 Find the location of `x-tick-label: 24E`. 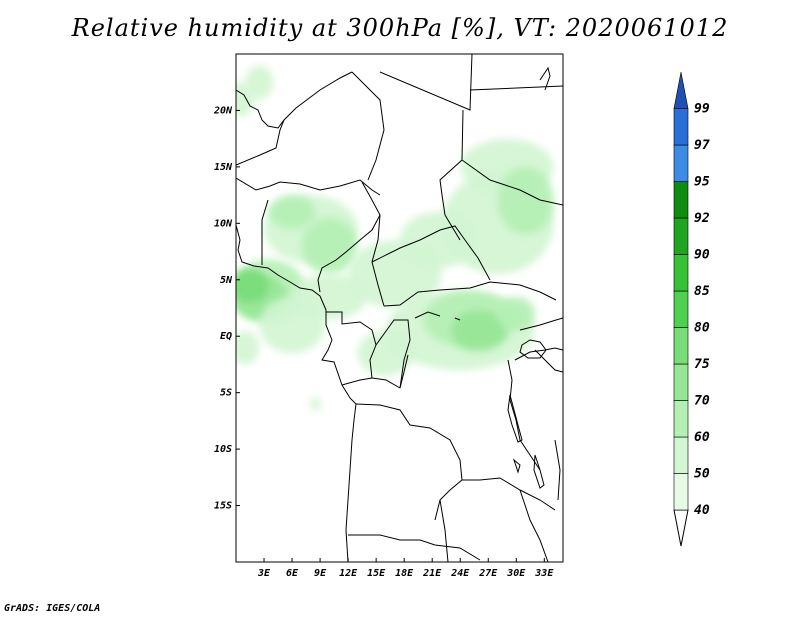

x-tick-label: 24E is located at coordinates (460, 573).